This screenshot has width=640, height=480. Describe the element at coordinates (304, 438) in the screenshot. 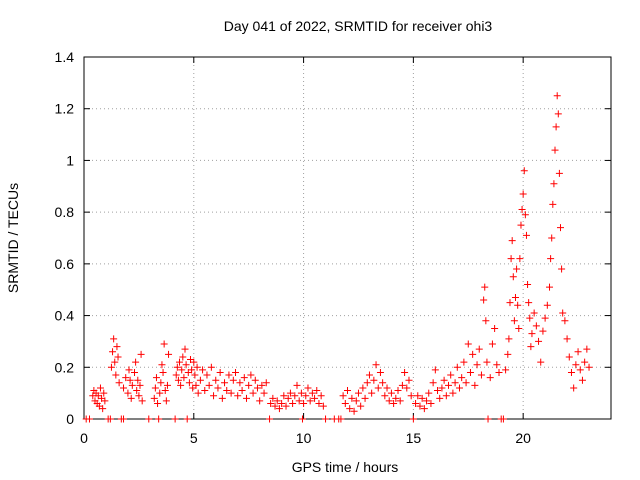

I see `x-tick-label: 10` at that location.